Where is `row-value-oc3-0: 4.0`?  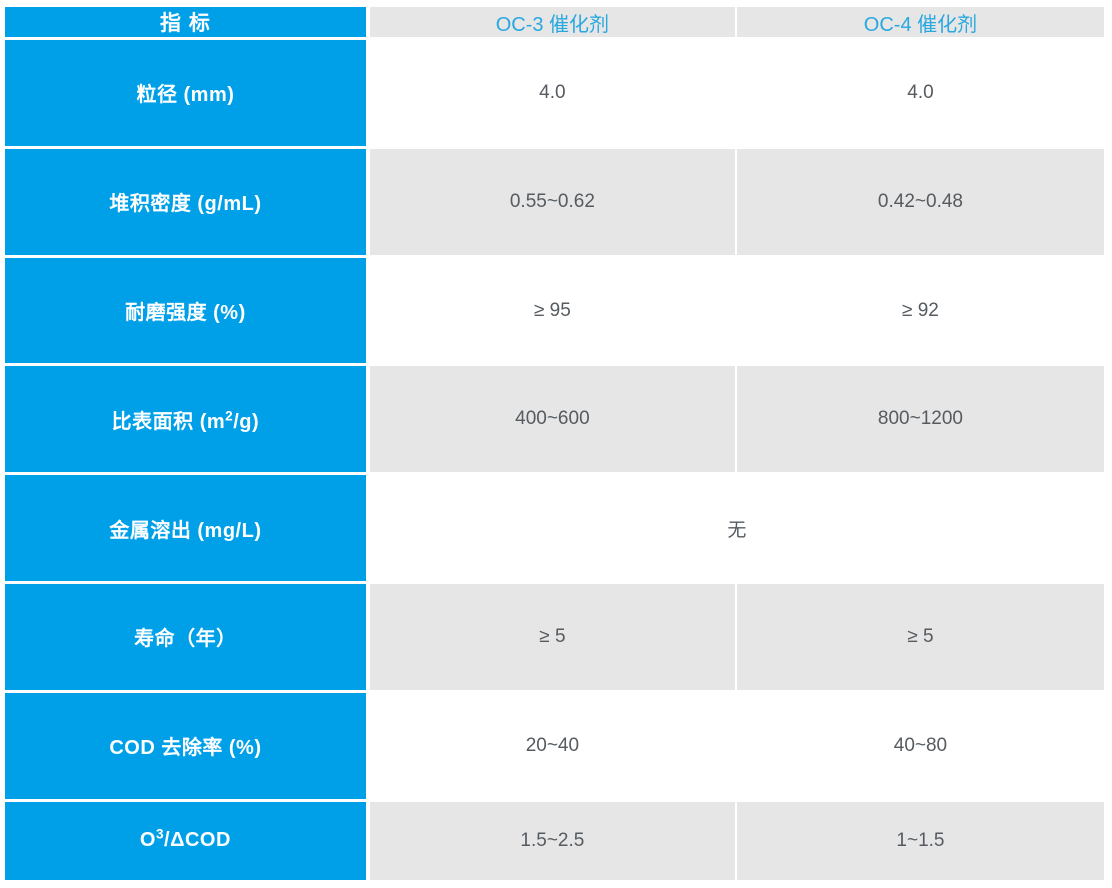
row-value-oc3-0: 4.0 is located at coordinates (553, 94).